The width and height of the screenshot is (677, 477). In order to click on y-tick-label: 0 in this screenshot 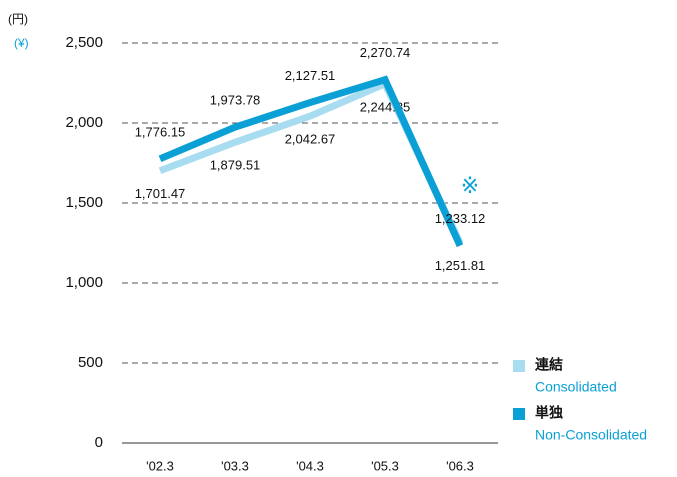, I will do `click(99, 442)`.